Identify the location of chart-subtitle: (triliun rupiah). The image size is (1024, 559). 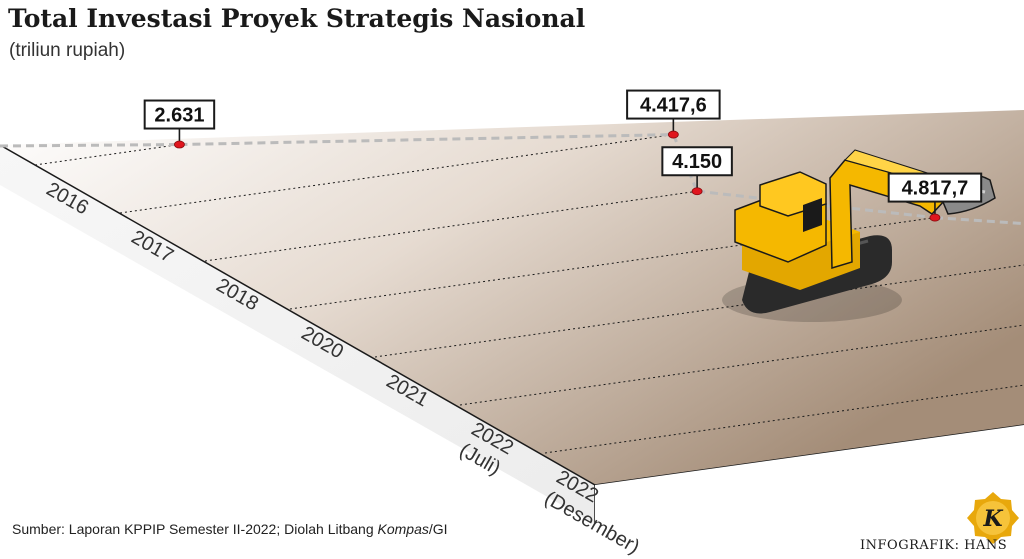
(67, 50).